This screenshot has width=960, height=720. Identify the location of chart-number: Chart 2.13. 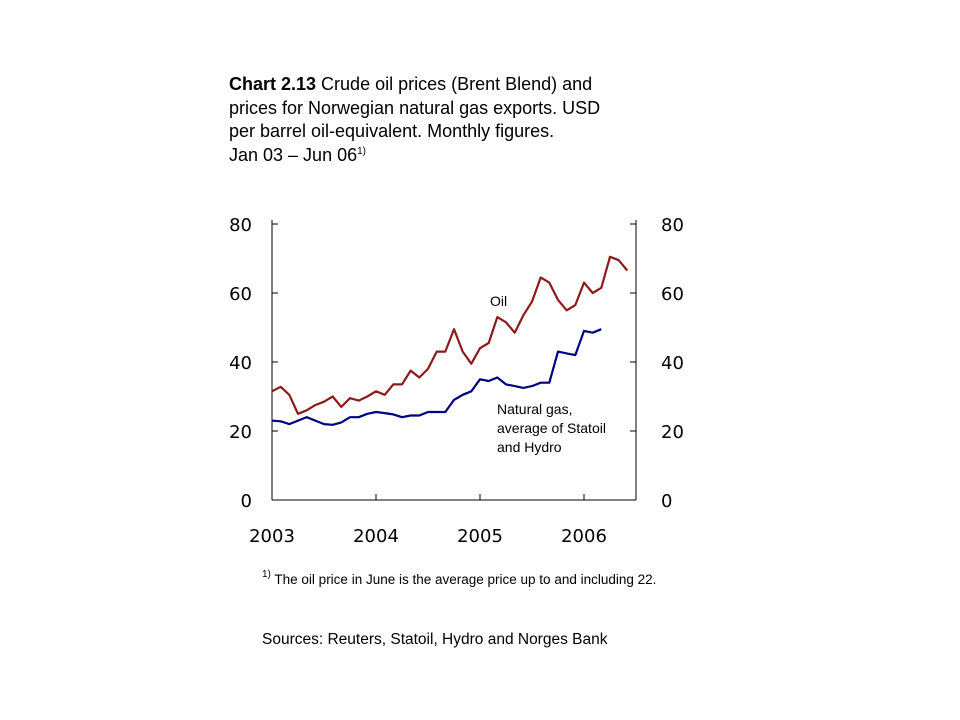
(273, 84).